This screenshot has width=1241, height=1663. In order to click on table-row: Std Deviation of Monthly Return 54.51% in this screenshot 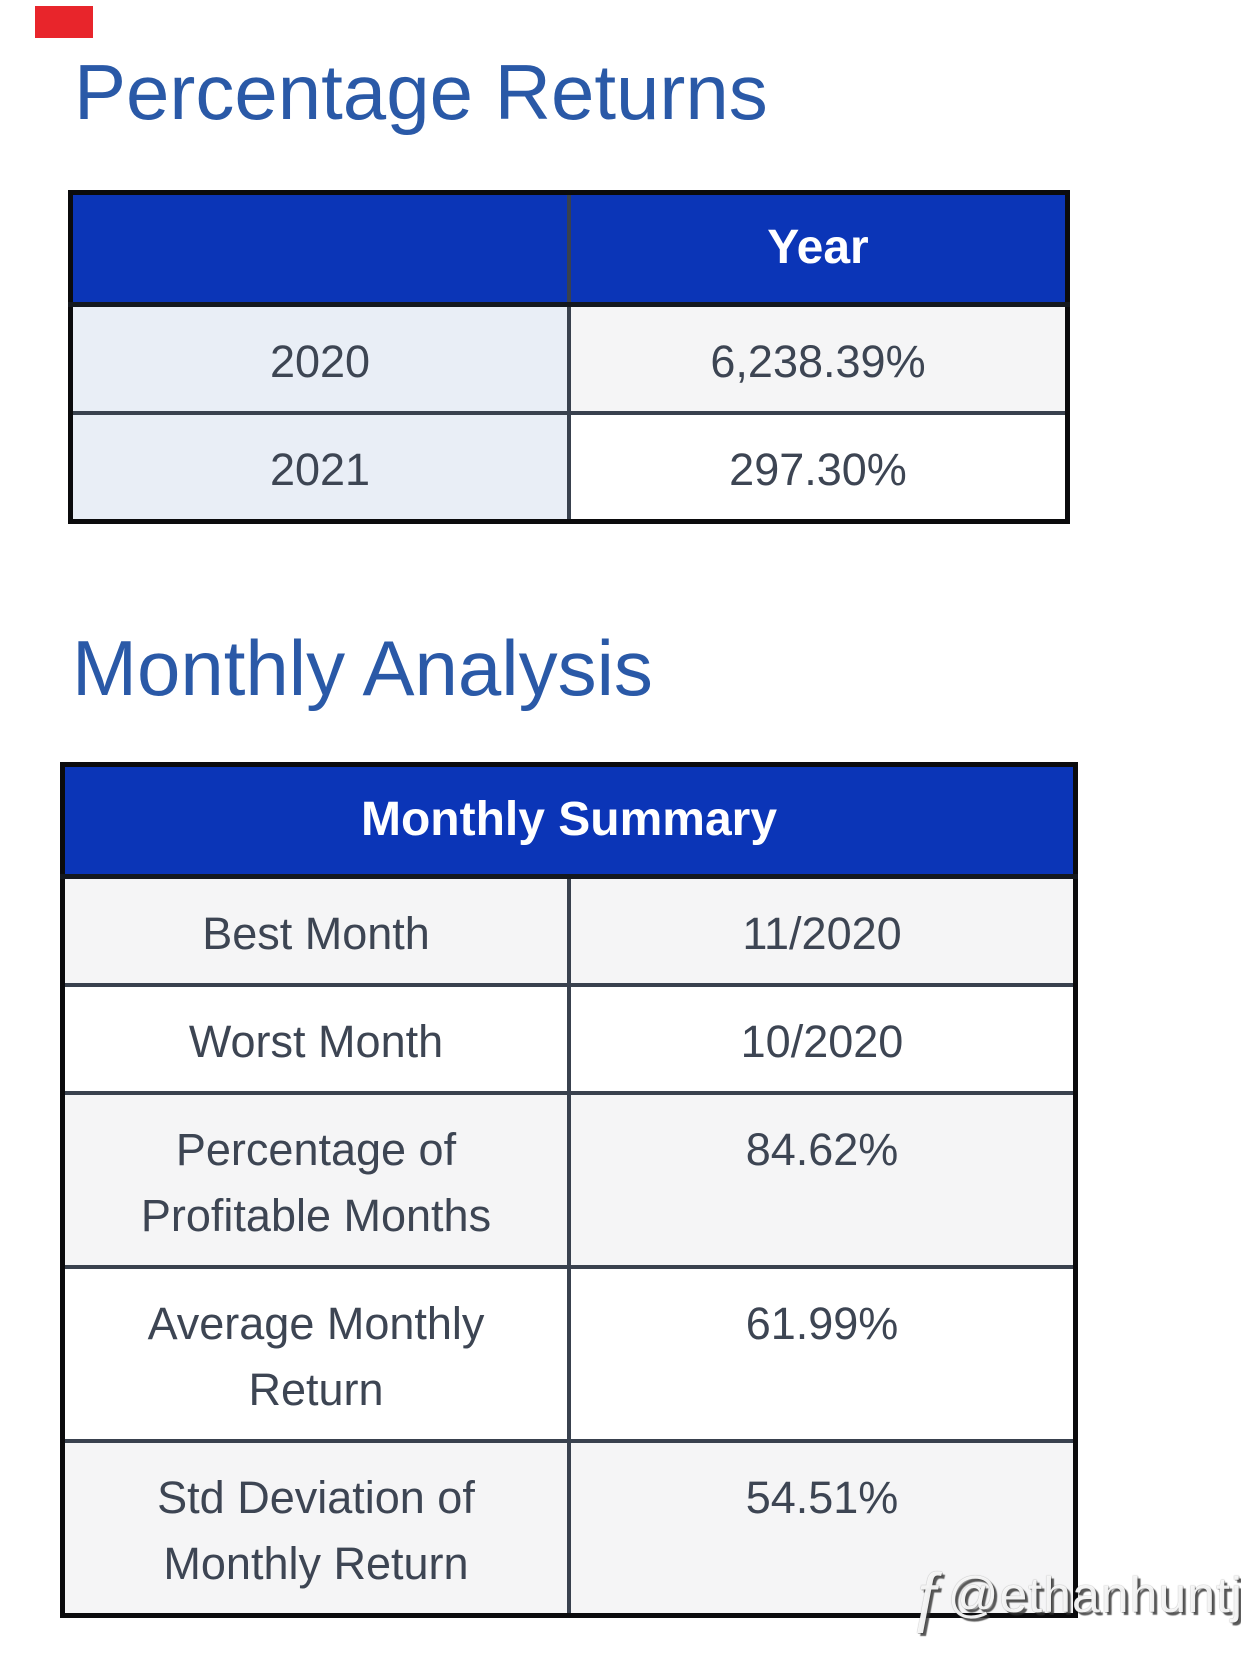, I will do `click(569, 1528)`.